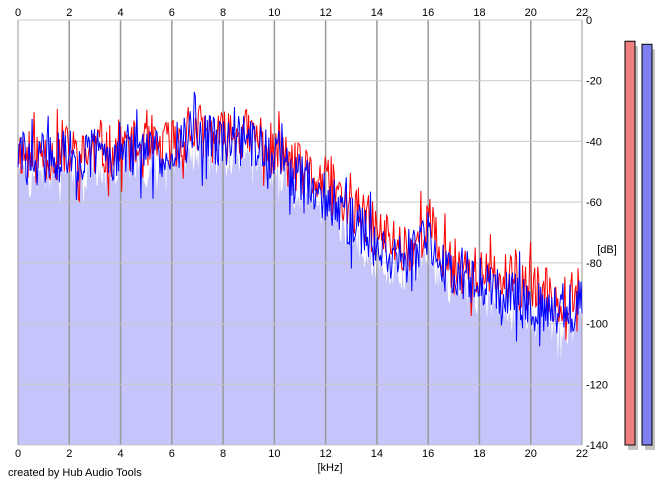 The image size is (665, 486). Describe the element at coordinates (639, 245) in the screenshot. I see `level-meters` at that location.